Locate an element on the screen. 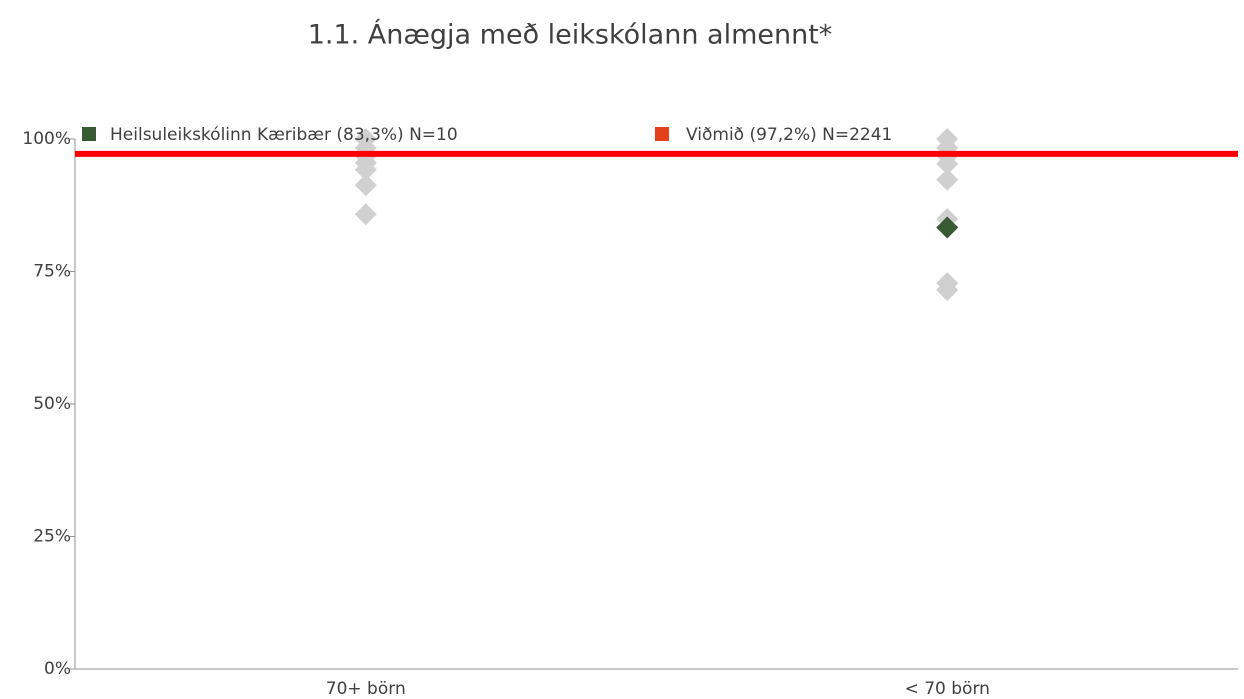  data-point is located at coordinates (947, 227).